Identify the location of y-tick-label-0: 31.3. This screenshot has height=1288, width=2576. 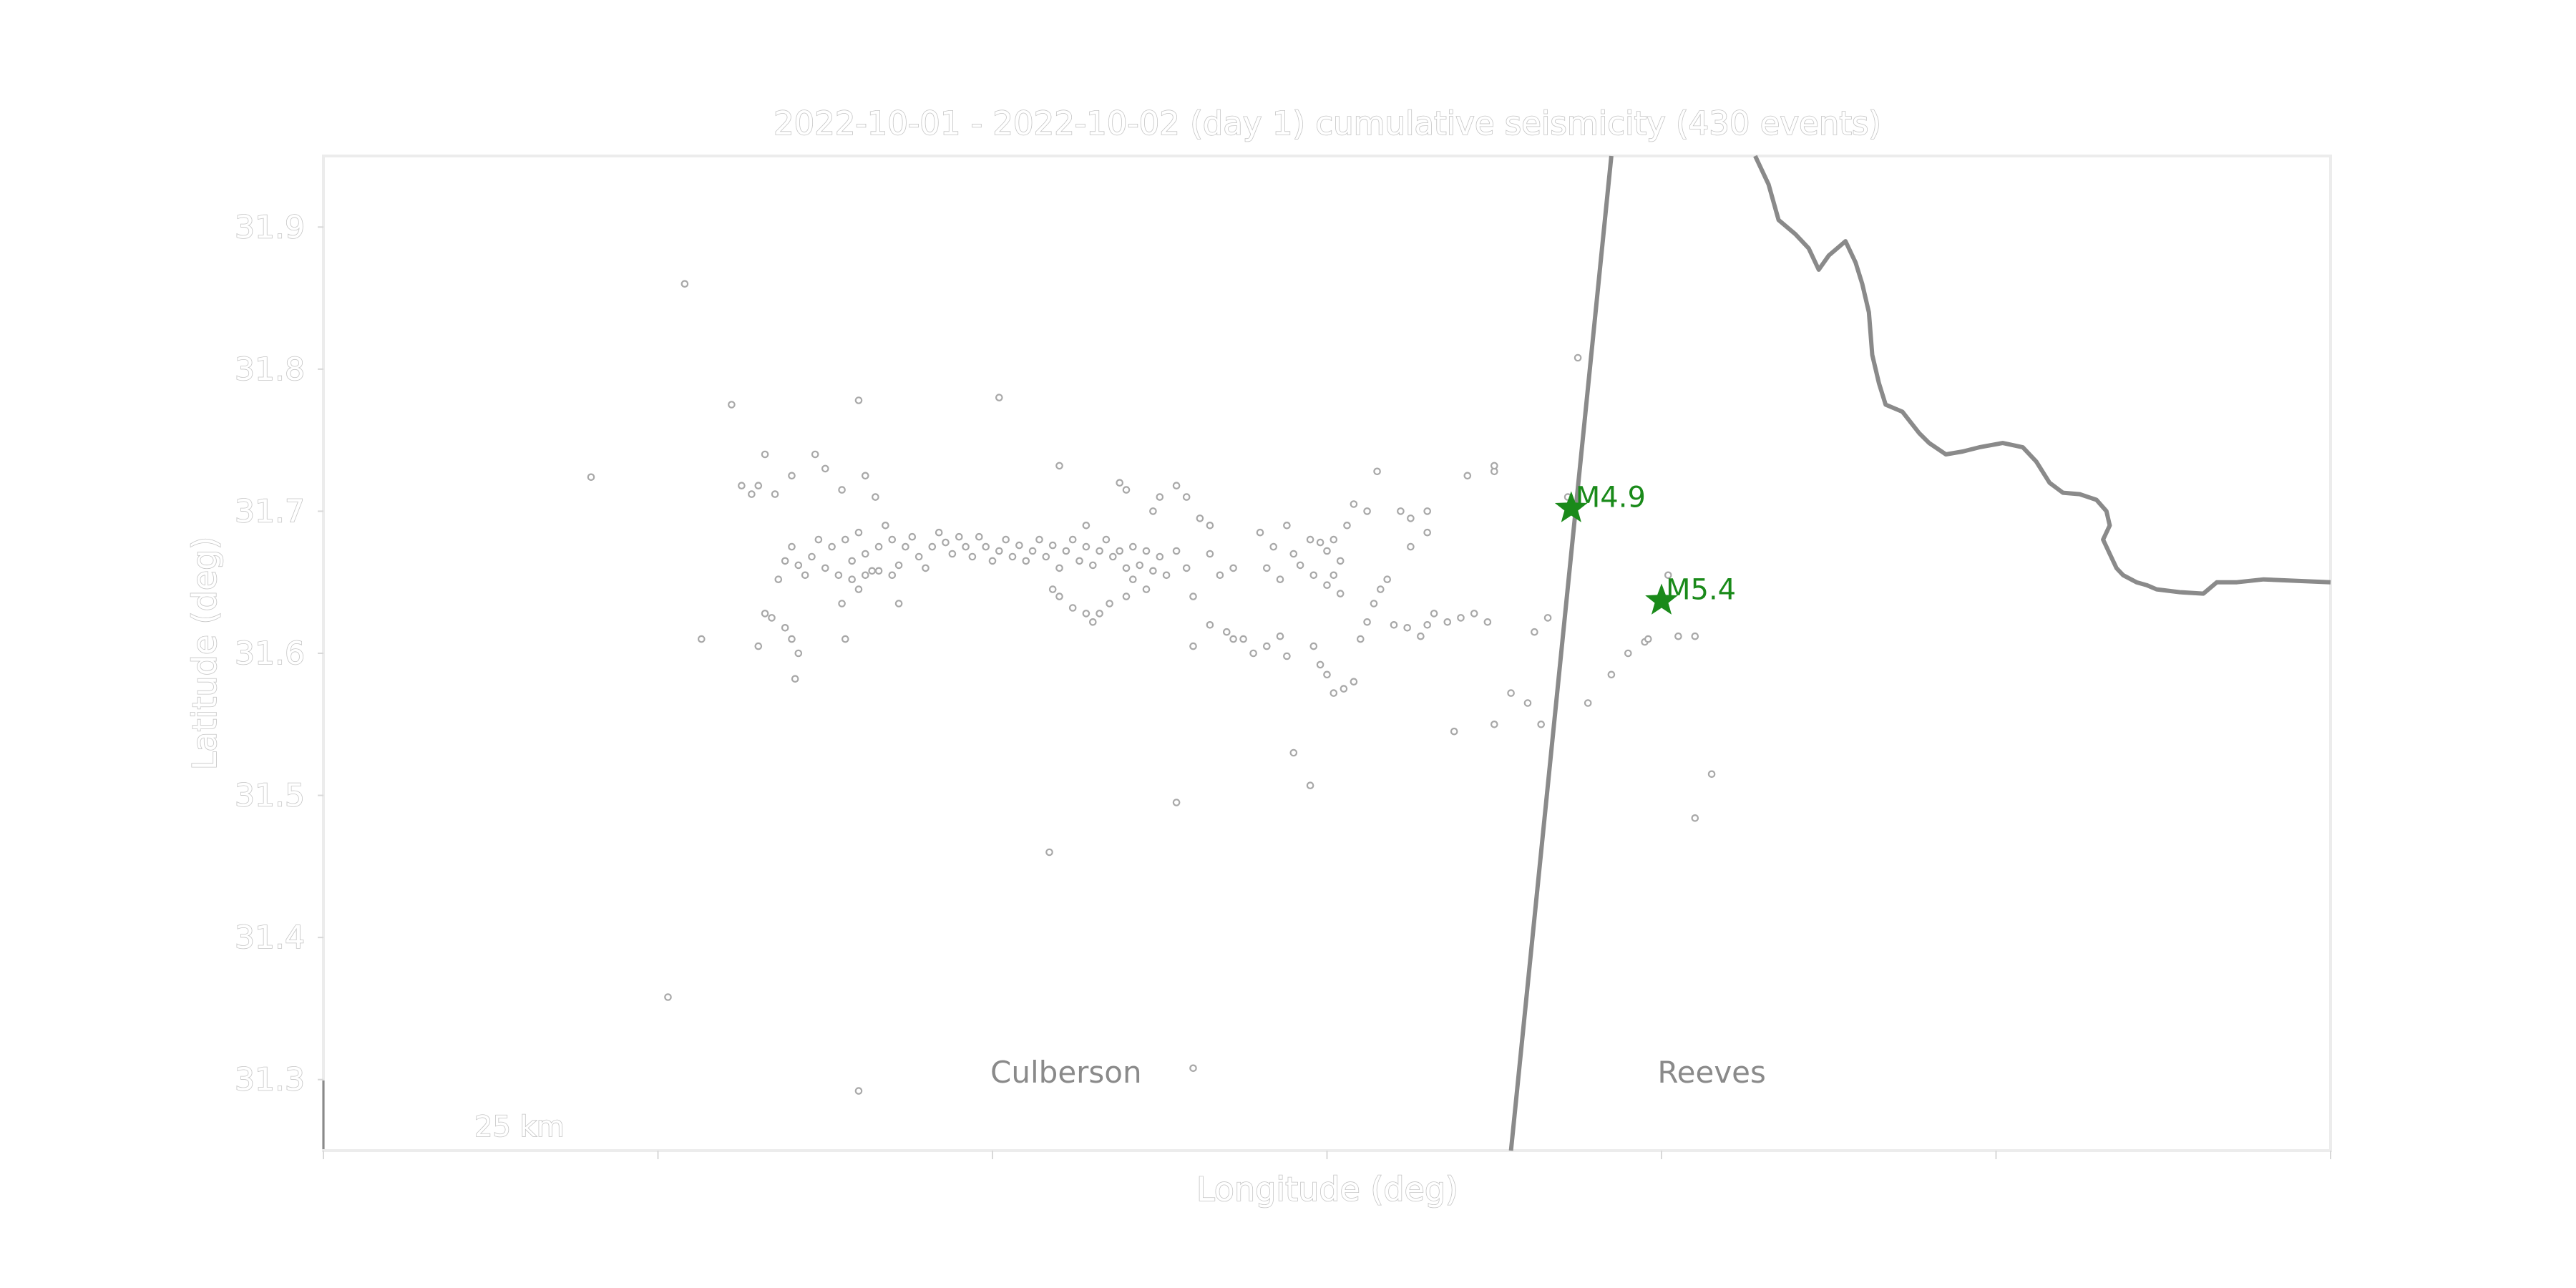
(270, 1080).